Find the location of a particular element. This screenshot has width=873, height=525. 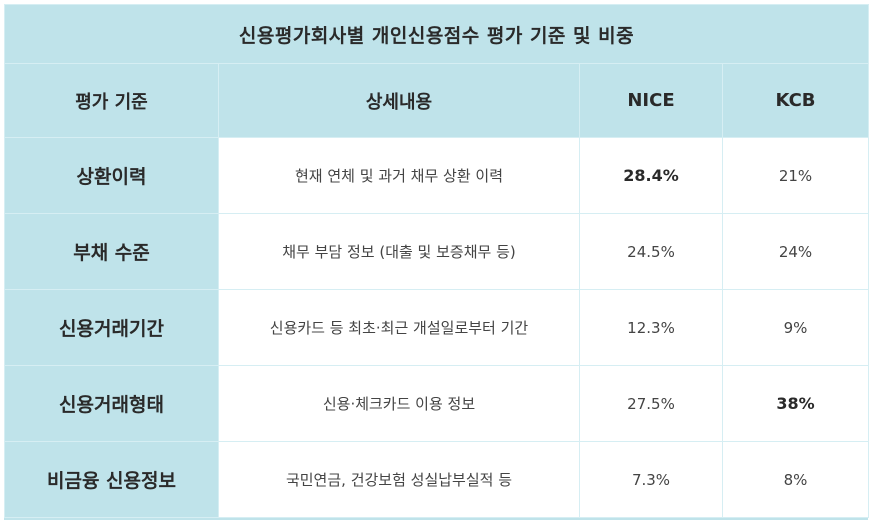

row-criterion: 신용거래형태 is located at coordinates (111, 403).